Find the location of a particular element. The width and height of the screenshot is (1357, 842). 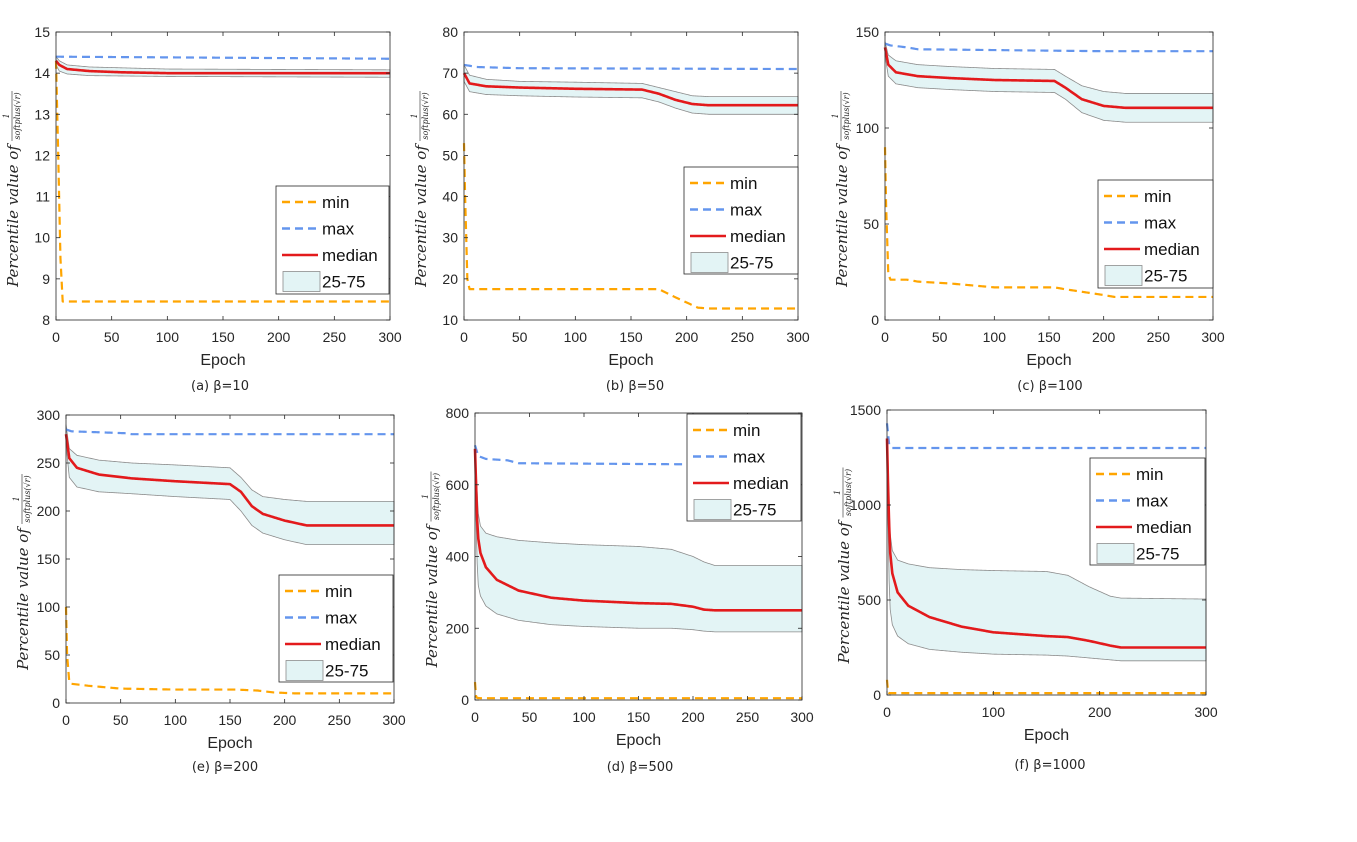

y-tick-label: 150 is located at coordinates (868, 32).